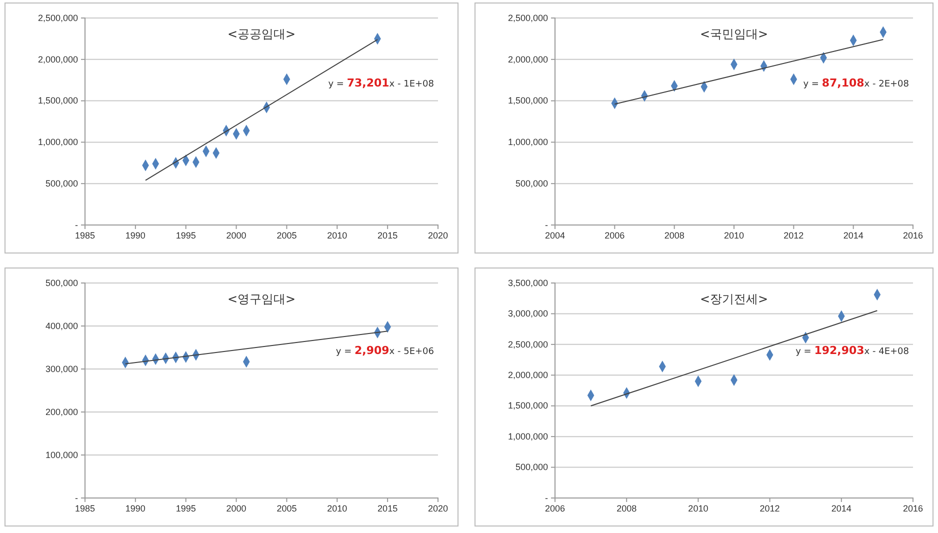 The width and height of the screenshot is (938, 533). Describe the element at coordinates (381, 83) in the screenshot. I see `annotation: y = 73,201x - 1E+08` at that location.